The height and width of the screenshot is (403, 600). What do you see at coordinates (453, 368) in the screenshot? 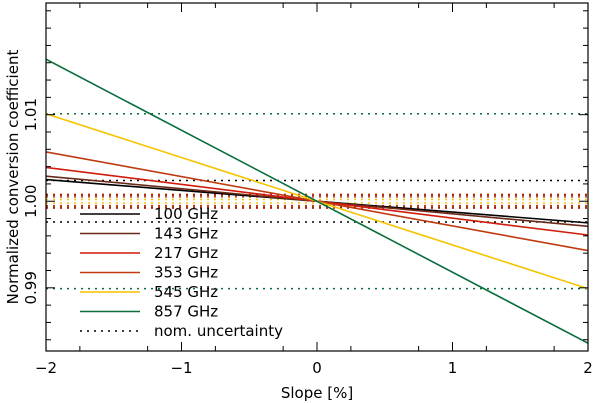
I see `x-tick-label-3: 1` at bounding box center [453, 368].